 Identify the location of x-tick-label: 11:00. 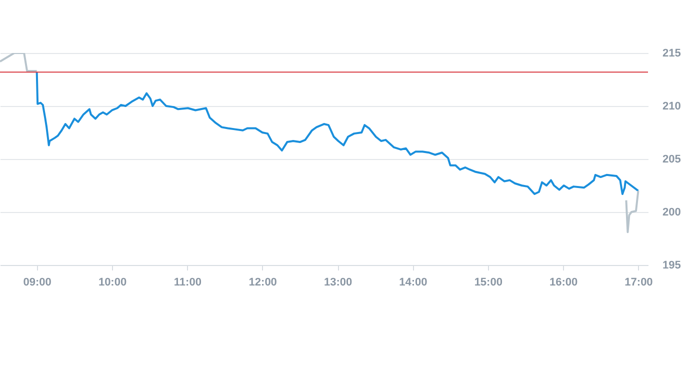
(188, 282).